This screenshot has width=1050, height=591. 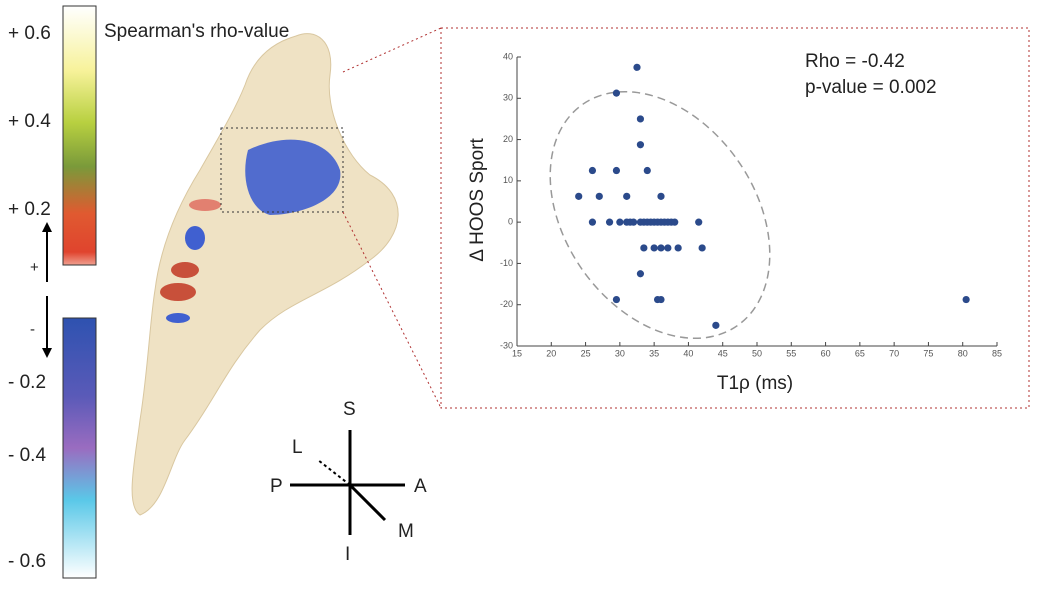 I want to click on colorbar-label: - 0.2, so click(x=27, y=382).